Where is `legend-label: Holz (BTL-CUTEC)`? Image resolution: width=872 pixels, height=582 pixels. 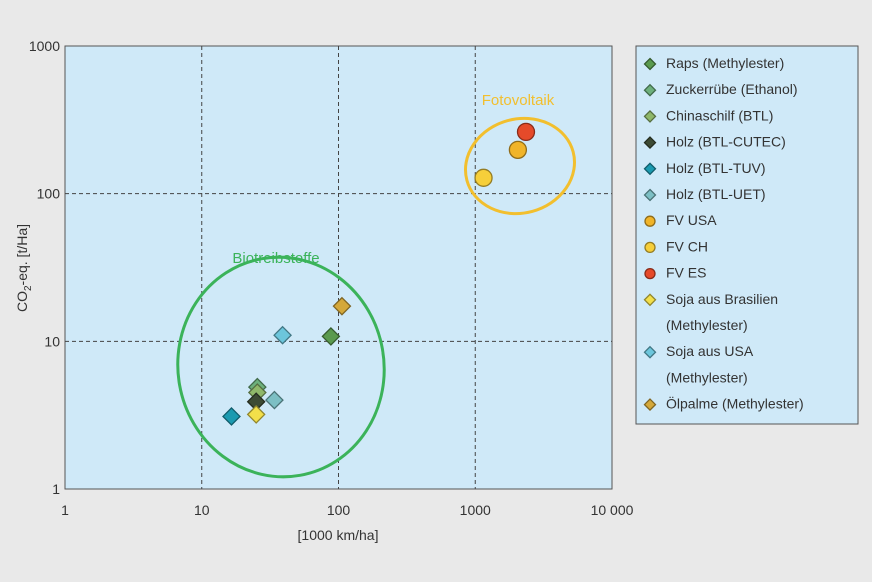
legend-label: Holz (BTL-CUTEC) is located at coordinates (726, 142).